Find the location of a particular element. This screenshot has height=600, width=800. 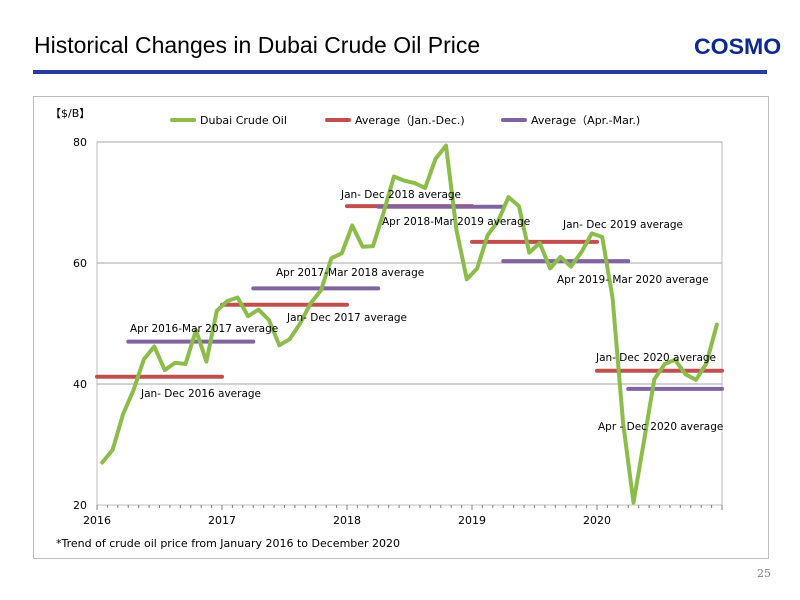

y-tick-label: 20 is located at coordinates (80, 505).